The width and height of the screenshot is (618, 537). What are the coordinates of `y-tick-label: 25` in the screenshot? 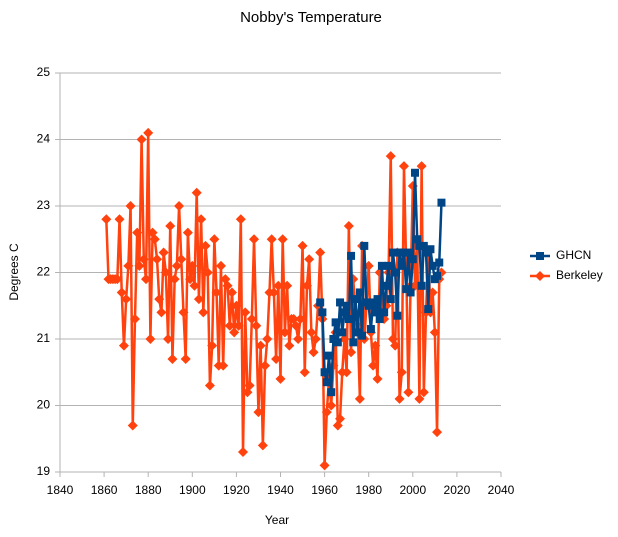 It's located at (44, 72).